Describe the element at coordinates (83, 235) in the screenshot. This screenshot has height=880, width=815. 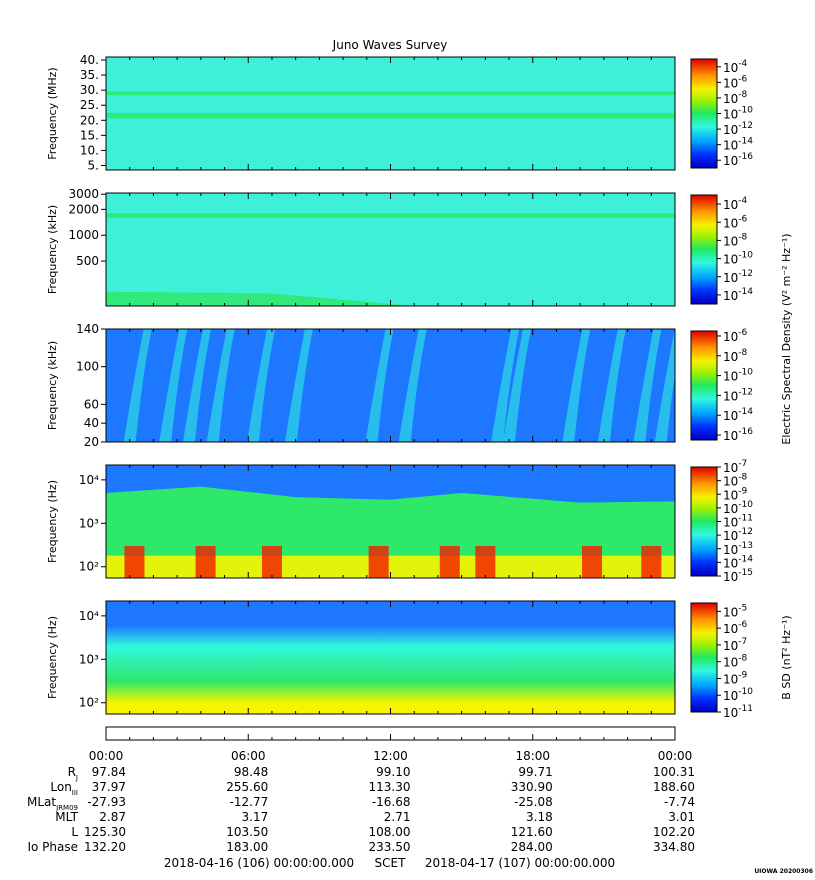
I see `y-tick-label: 1000` at that location.